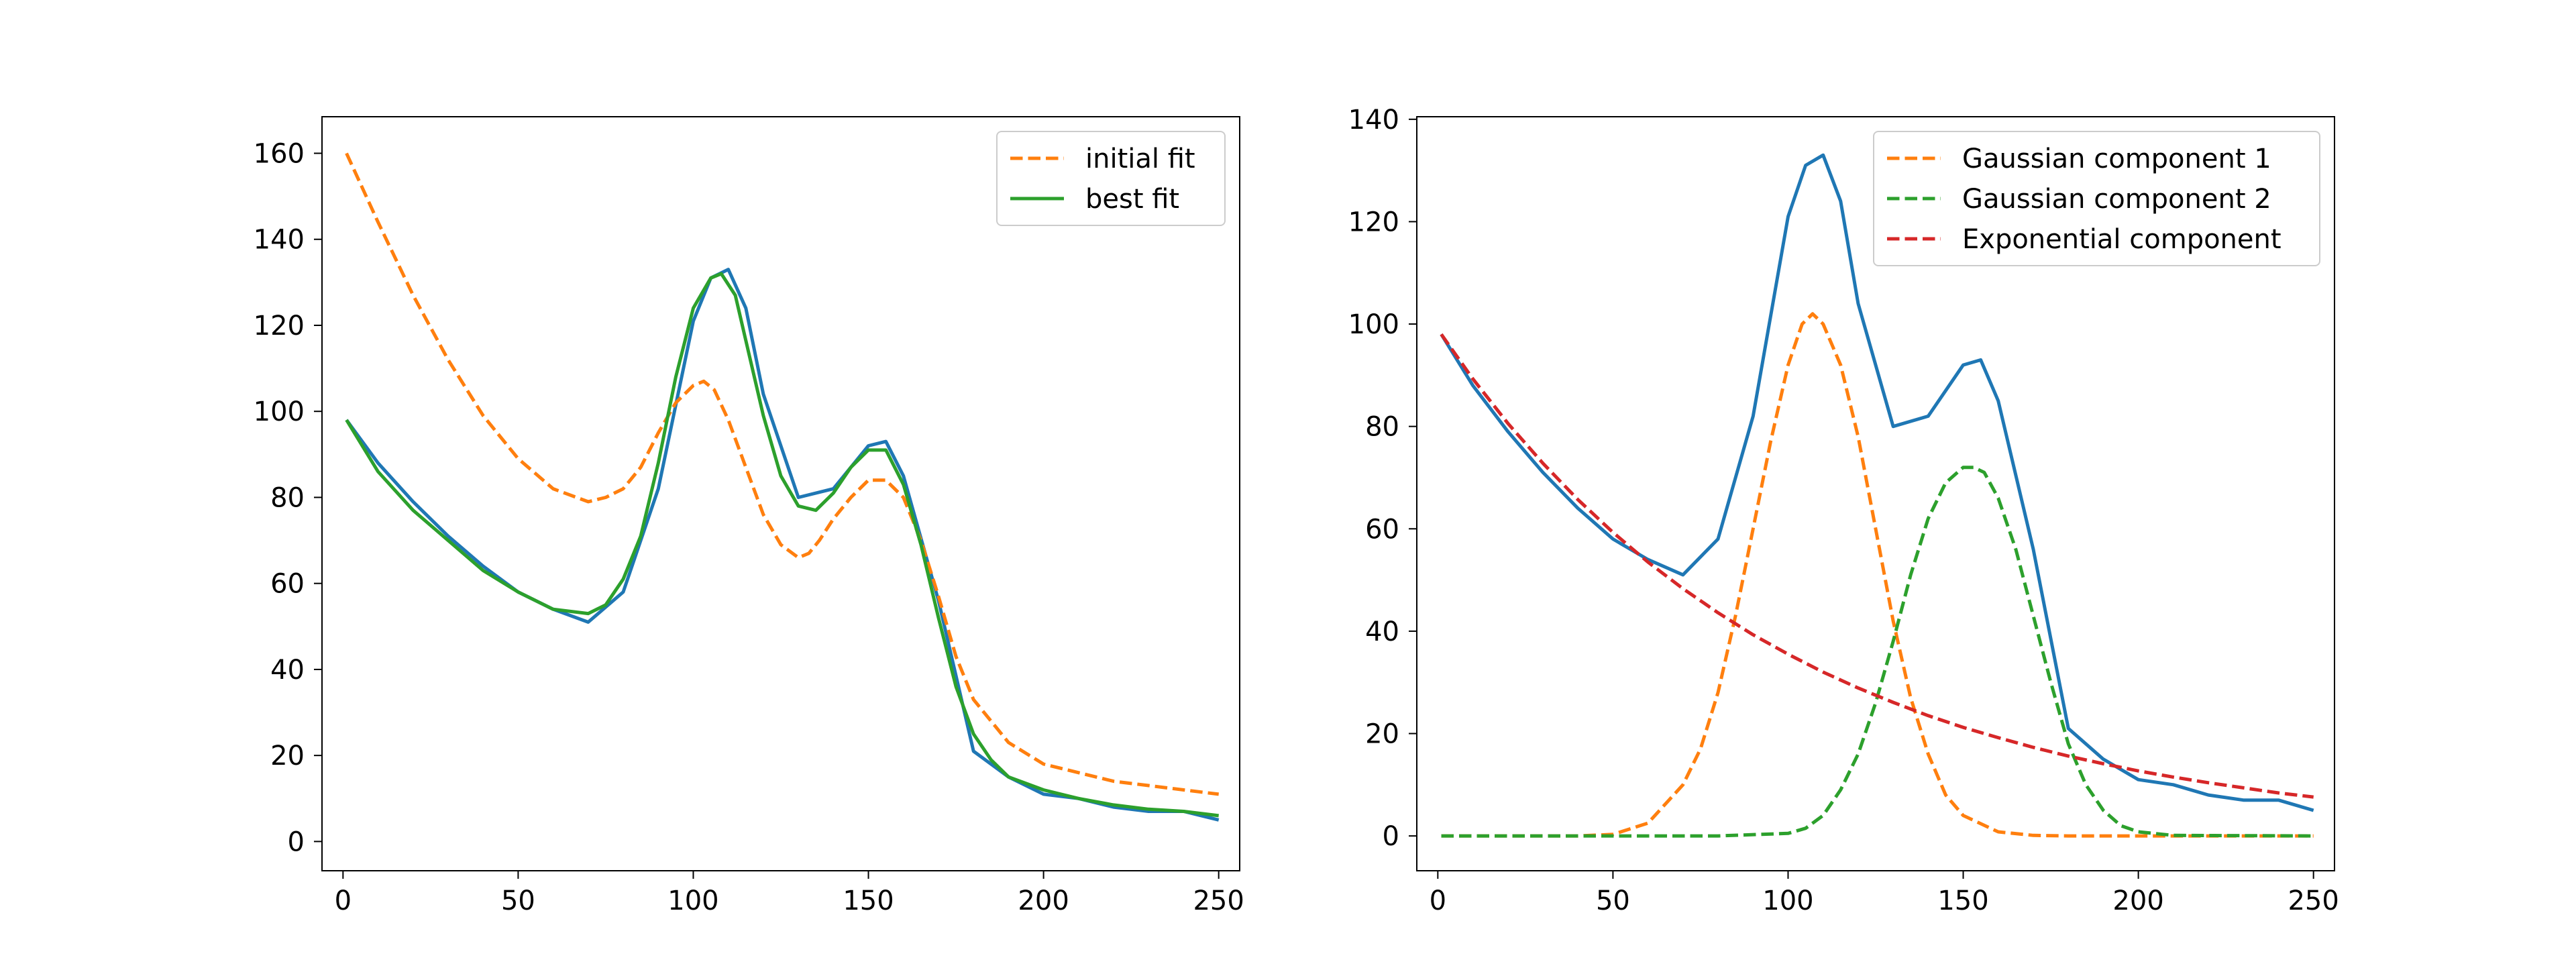  Describe the element at coordinates (2116, 159) in the screenshot. I see `legend-label-gaussian-component-1: Gaussian component 1` at that location.